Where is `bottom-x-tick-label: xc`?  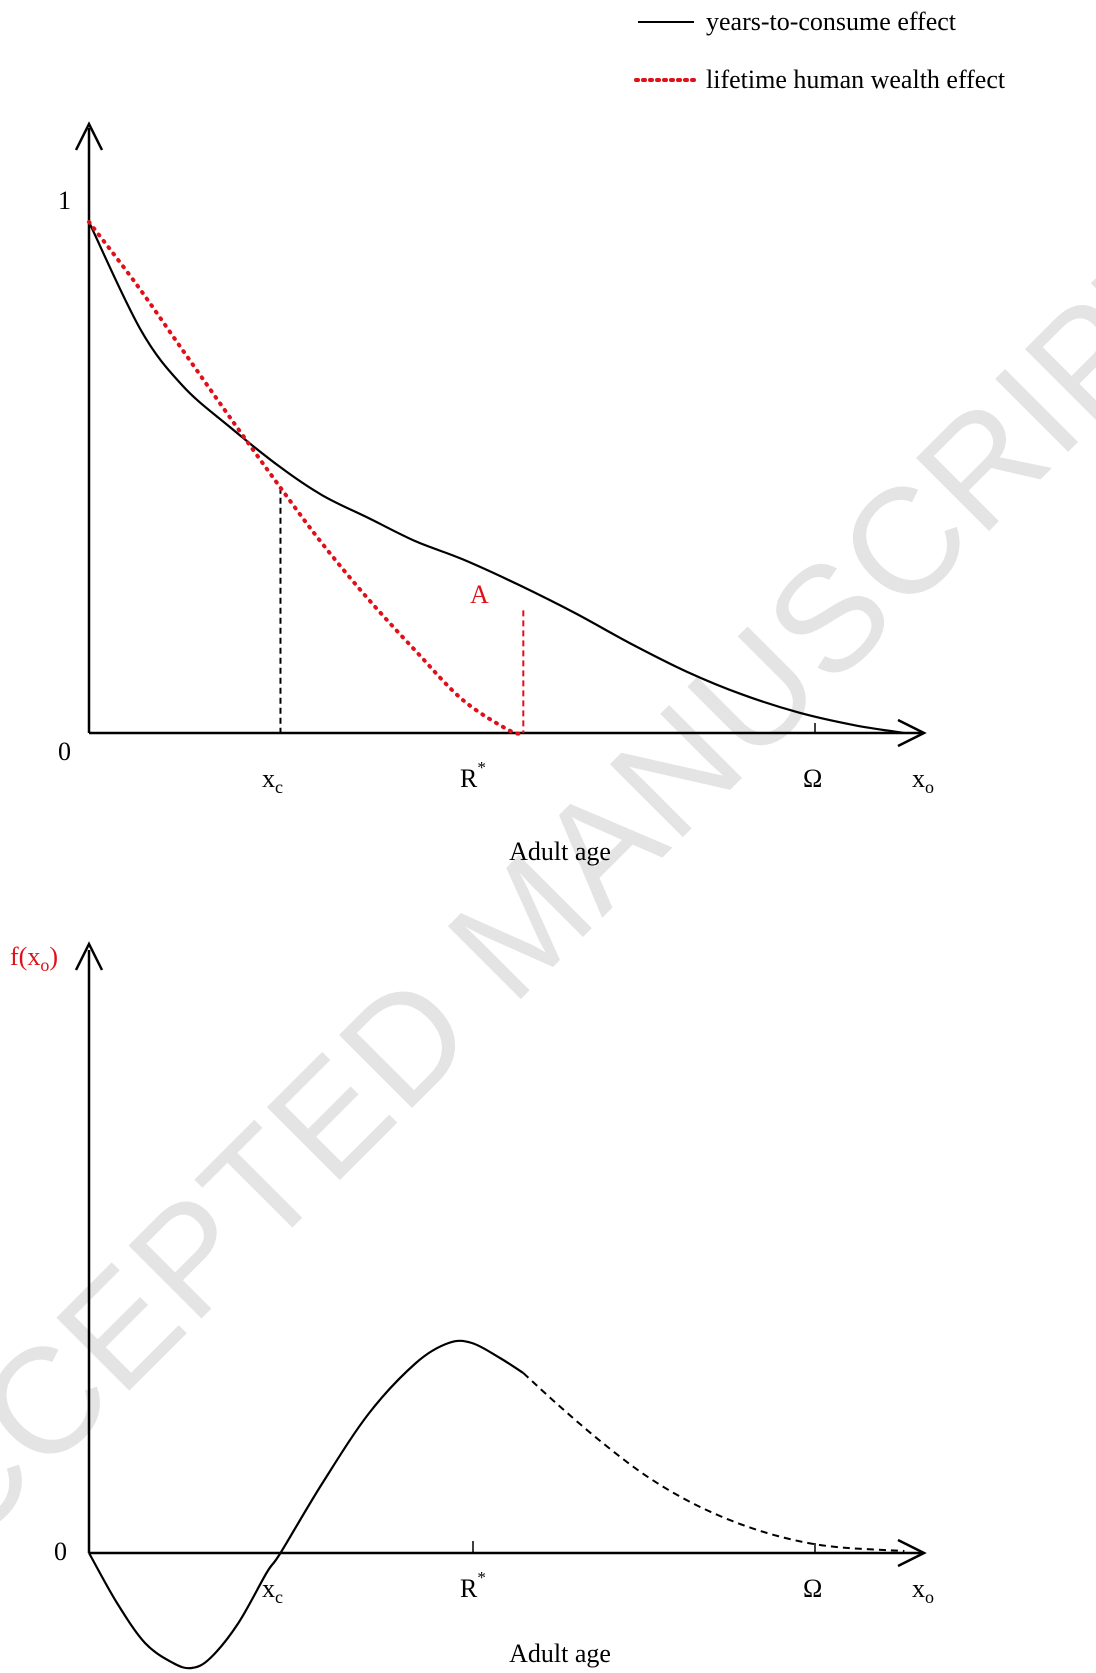 bottom-x-tick-label: xc is located at coordinates (272, 1590).